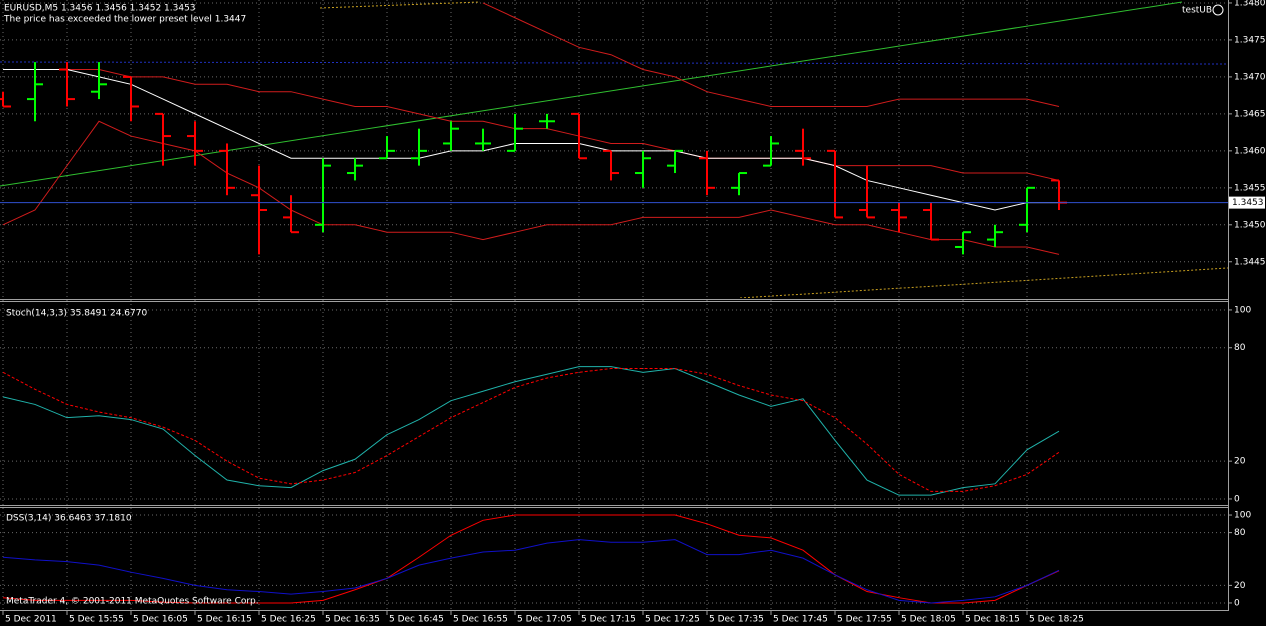 This screenshot has height=626, width=1266. What do you see at coordinates (100, 9) in the screenshot?
I see `chart-title: EURUSD,M5 1.3456 1.3456 1.3452 1.3453` at bounding box center [100, 9].